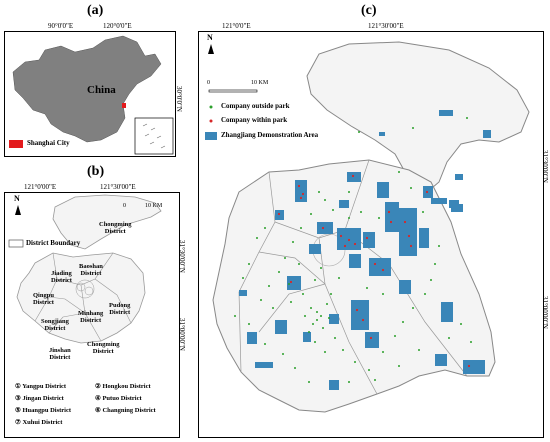 The image size is (550, 442). Describe the element at coordinates (16, 243) in the screenshot. I see `district-boundary-legend-swatch` at that location.